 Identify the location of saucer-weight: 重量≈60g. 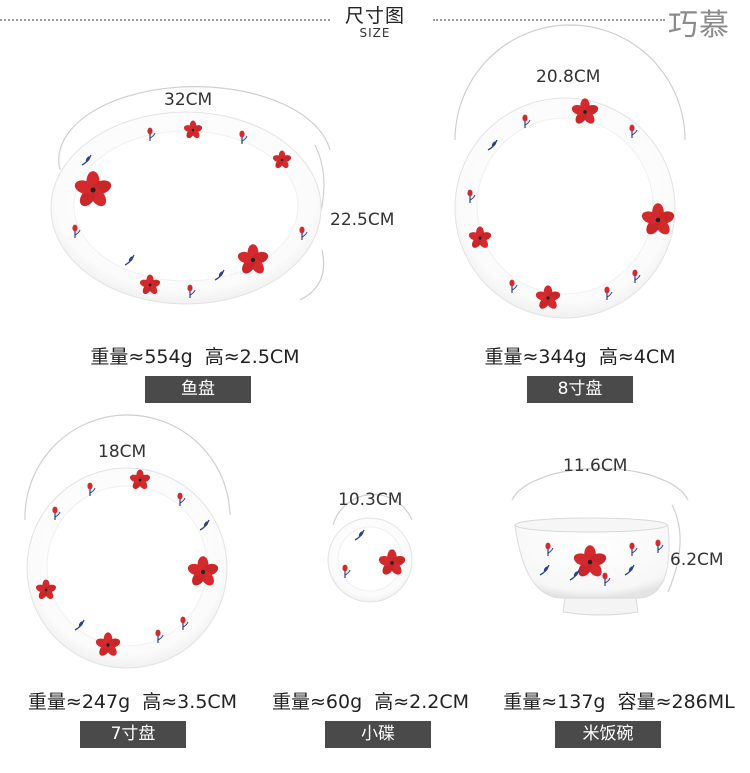
(317, 702).